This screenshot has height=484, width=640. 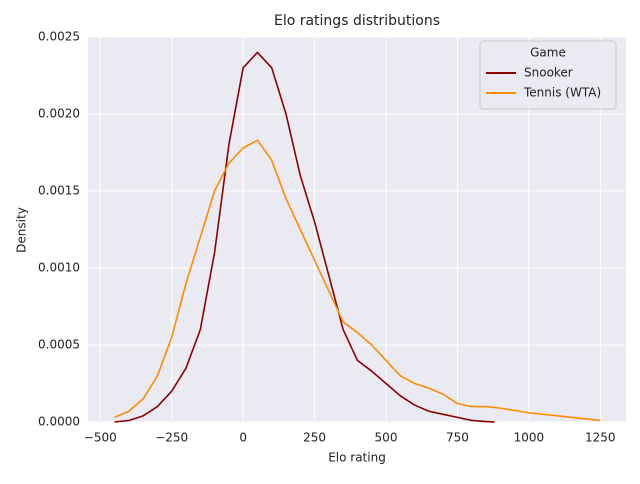 I want to click on y-tick-label: 0.0015, so click(x=59, y=191).